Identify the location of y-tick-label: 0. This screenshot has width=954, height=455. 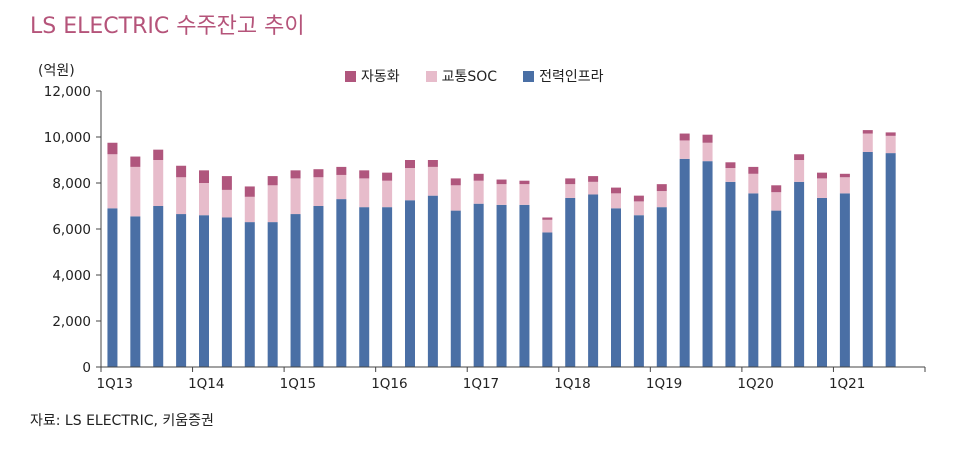
(86, 368).